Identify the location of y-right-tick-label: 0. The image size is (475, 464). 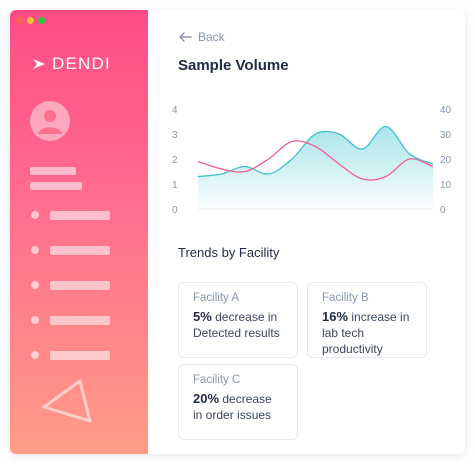
(443, 210).